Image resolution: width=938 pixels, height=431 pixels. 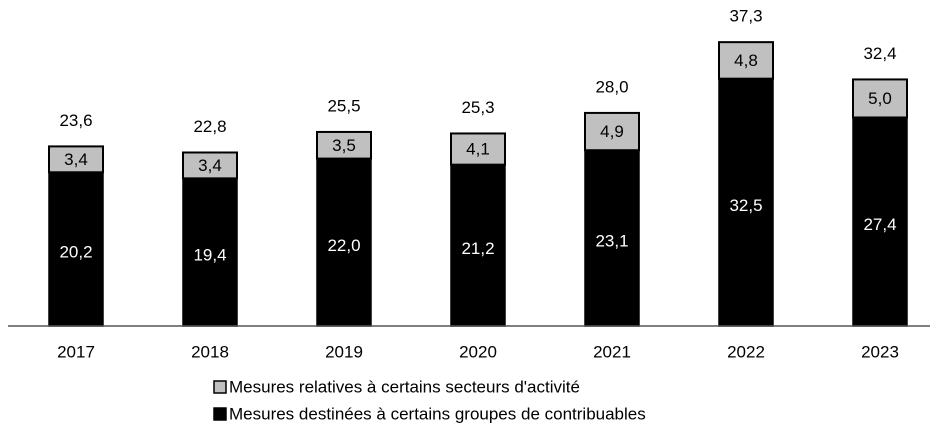 What do you see at coordinates (210, 352) in the screenshot?
I see `x-tick-label-2018: 2018` at bounding box center [210, 352].